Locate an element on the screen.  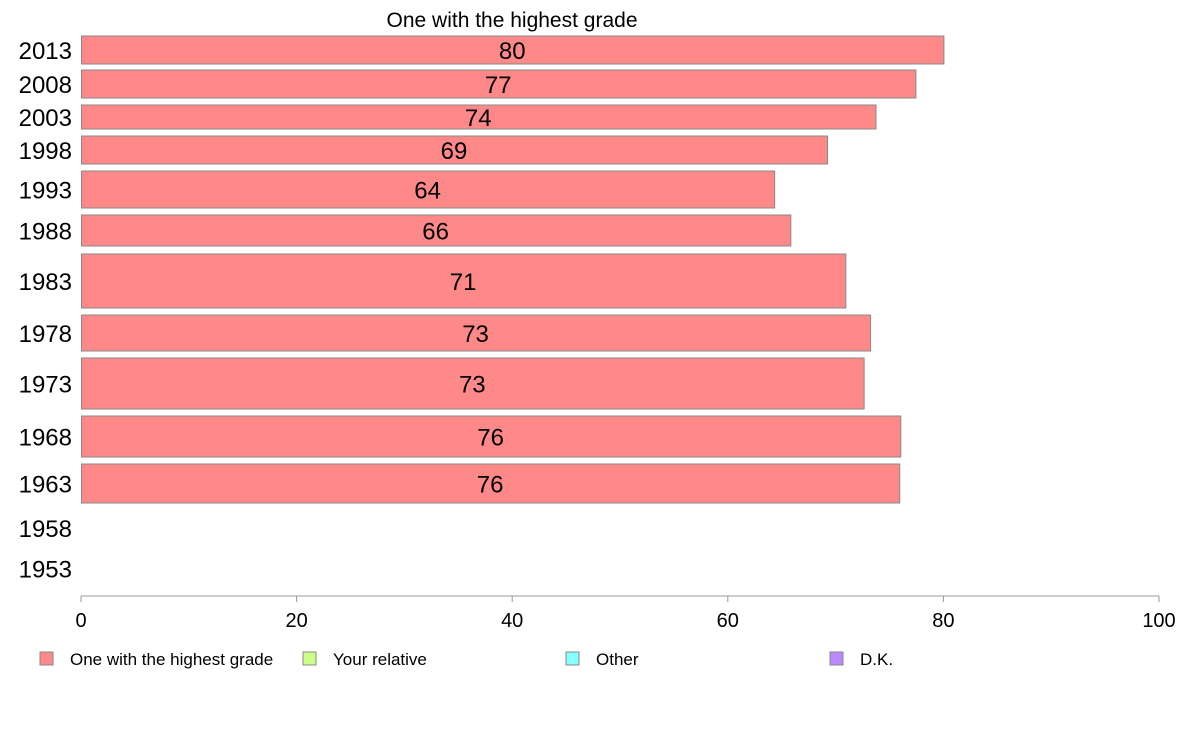
bar-value-label: 71 is located at coordinates (463, 282).